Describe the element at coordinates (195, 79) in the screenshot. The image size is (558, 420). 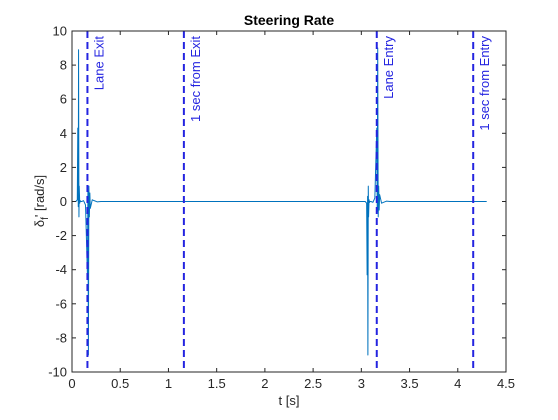
I see `marker-label: 1 sec from Exit` at that location.